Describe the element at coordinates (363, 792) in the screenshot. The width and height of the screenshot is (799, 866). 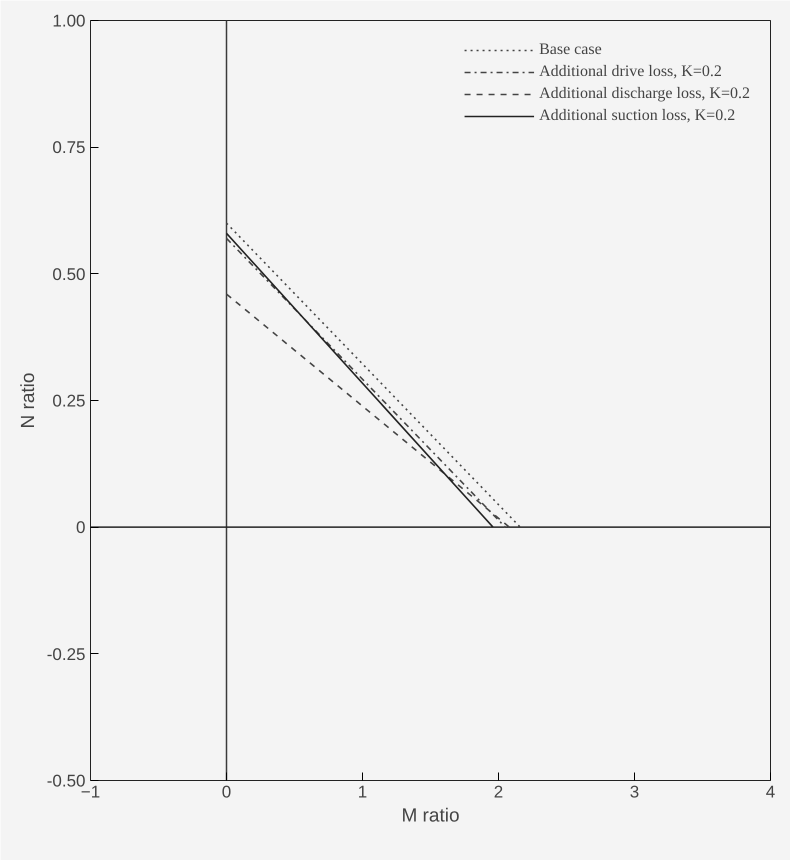
I see `x-tick-label: 1` at that location.